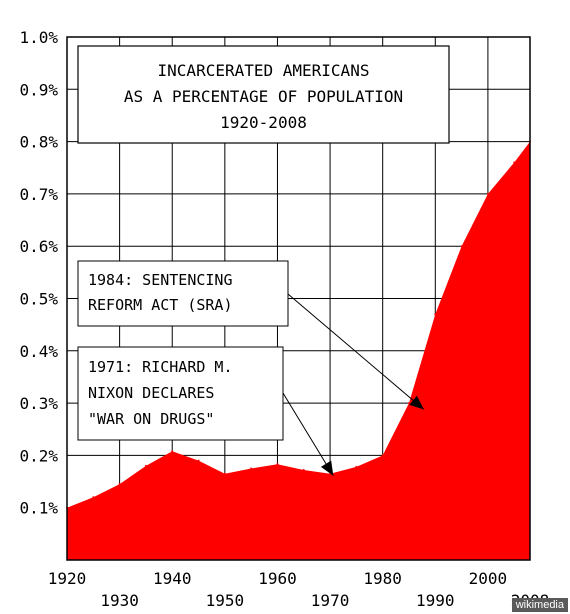 The width and height of the screenshot is (570, 614). I want to click on y-tick-label: 0.8%, so click(38, 142).